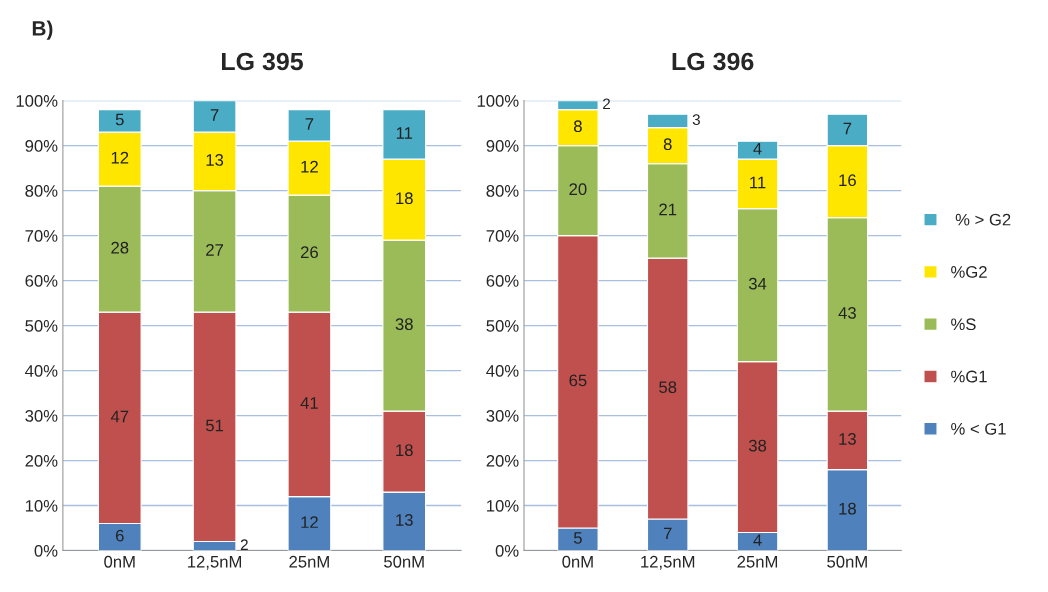 The height and width of the screenshot is (592, 1048). What do you see at coordinates (983, 219) in the screenshot?
I see `legend-label: % > G2` at bounding box center [983, 219].